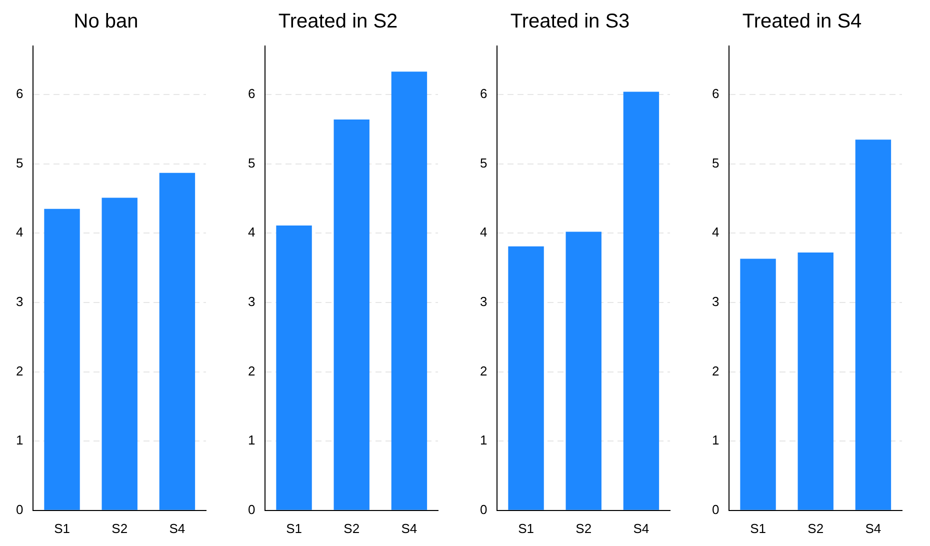 This screenshot has height=546, width=930. I want to click on chart-title: Treated in S2, so click(338, 21).